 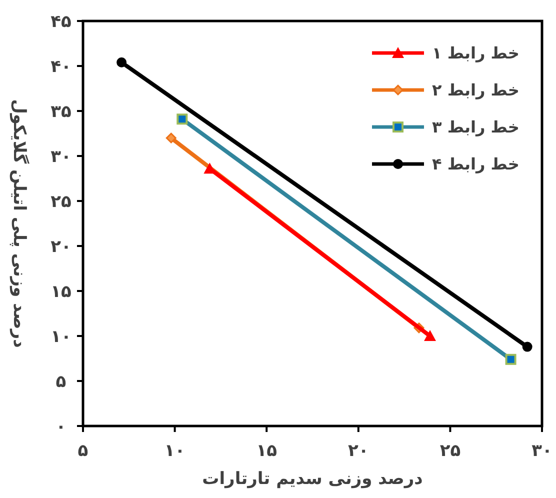 What do you see at coordinates (61, 382) in the screenshot?
I see `y-tick-label: ۵` at bounding box center [61, 382].